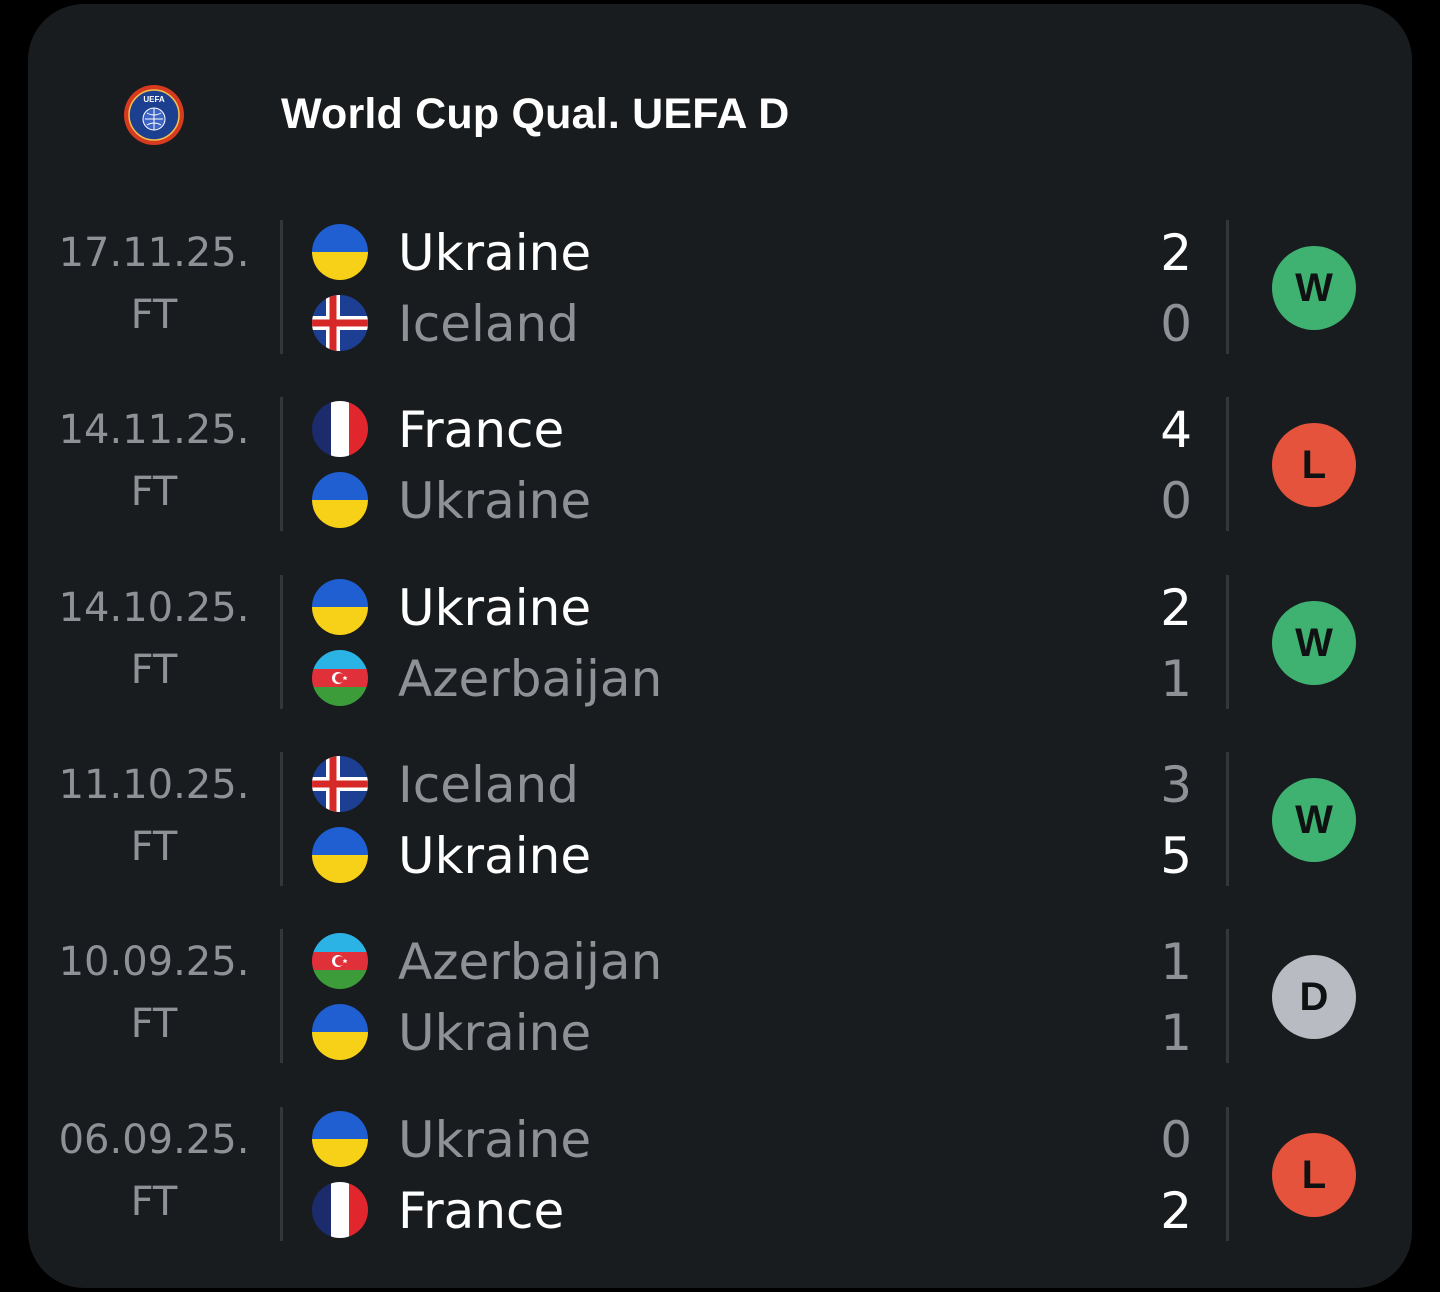  I want to click on match-row: 17.11.25. FT Ukraine 2 Iceland 0 W, so click(720, 288).